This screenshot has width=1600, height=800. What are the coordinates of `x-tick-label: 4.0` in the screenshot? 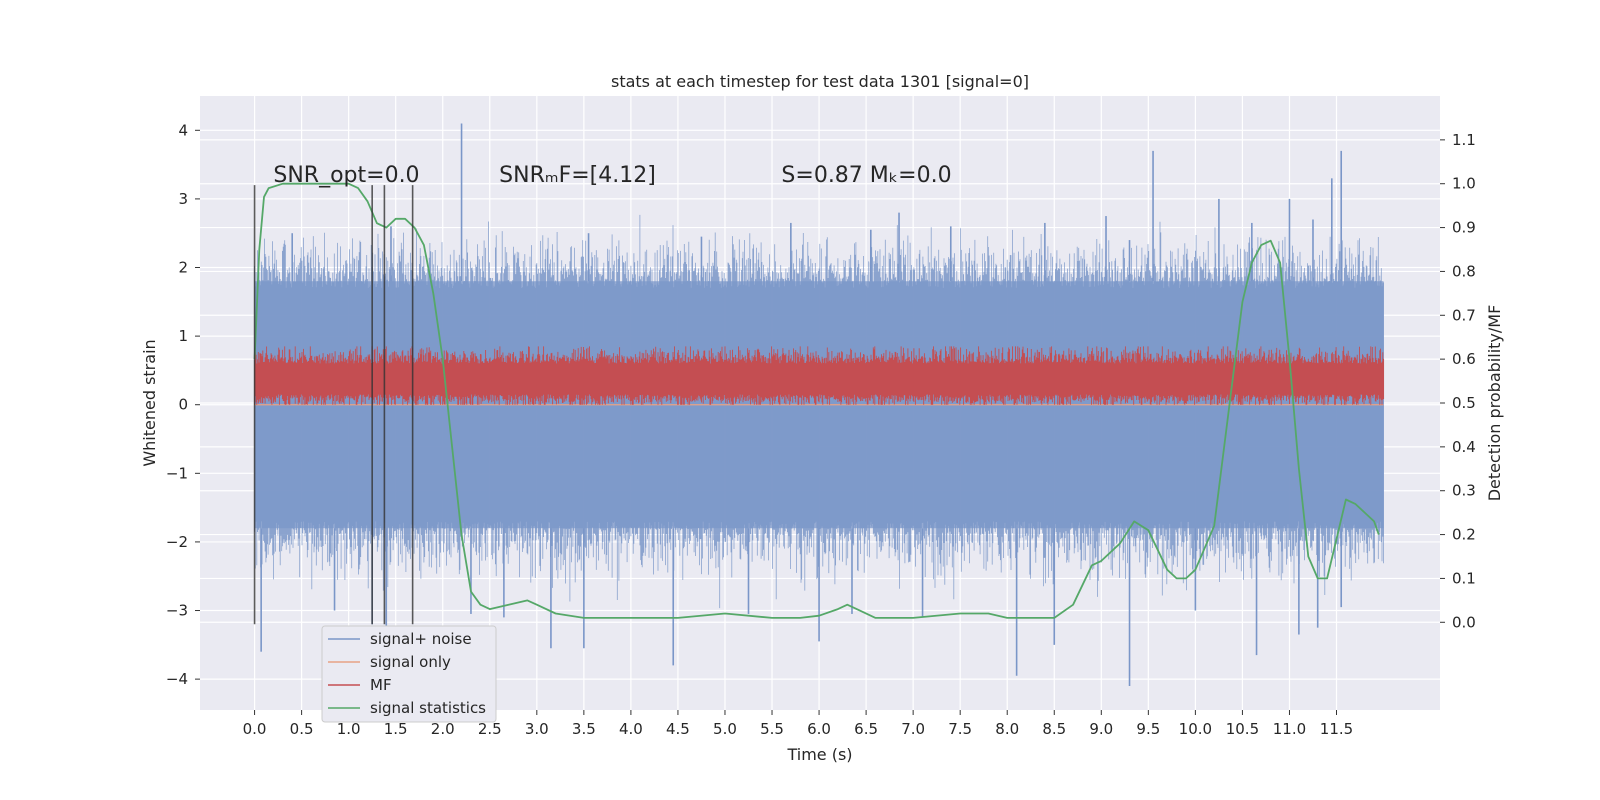 It's located at (631, 729).